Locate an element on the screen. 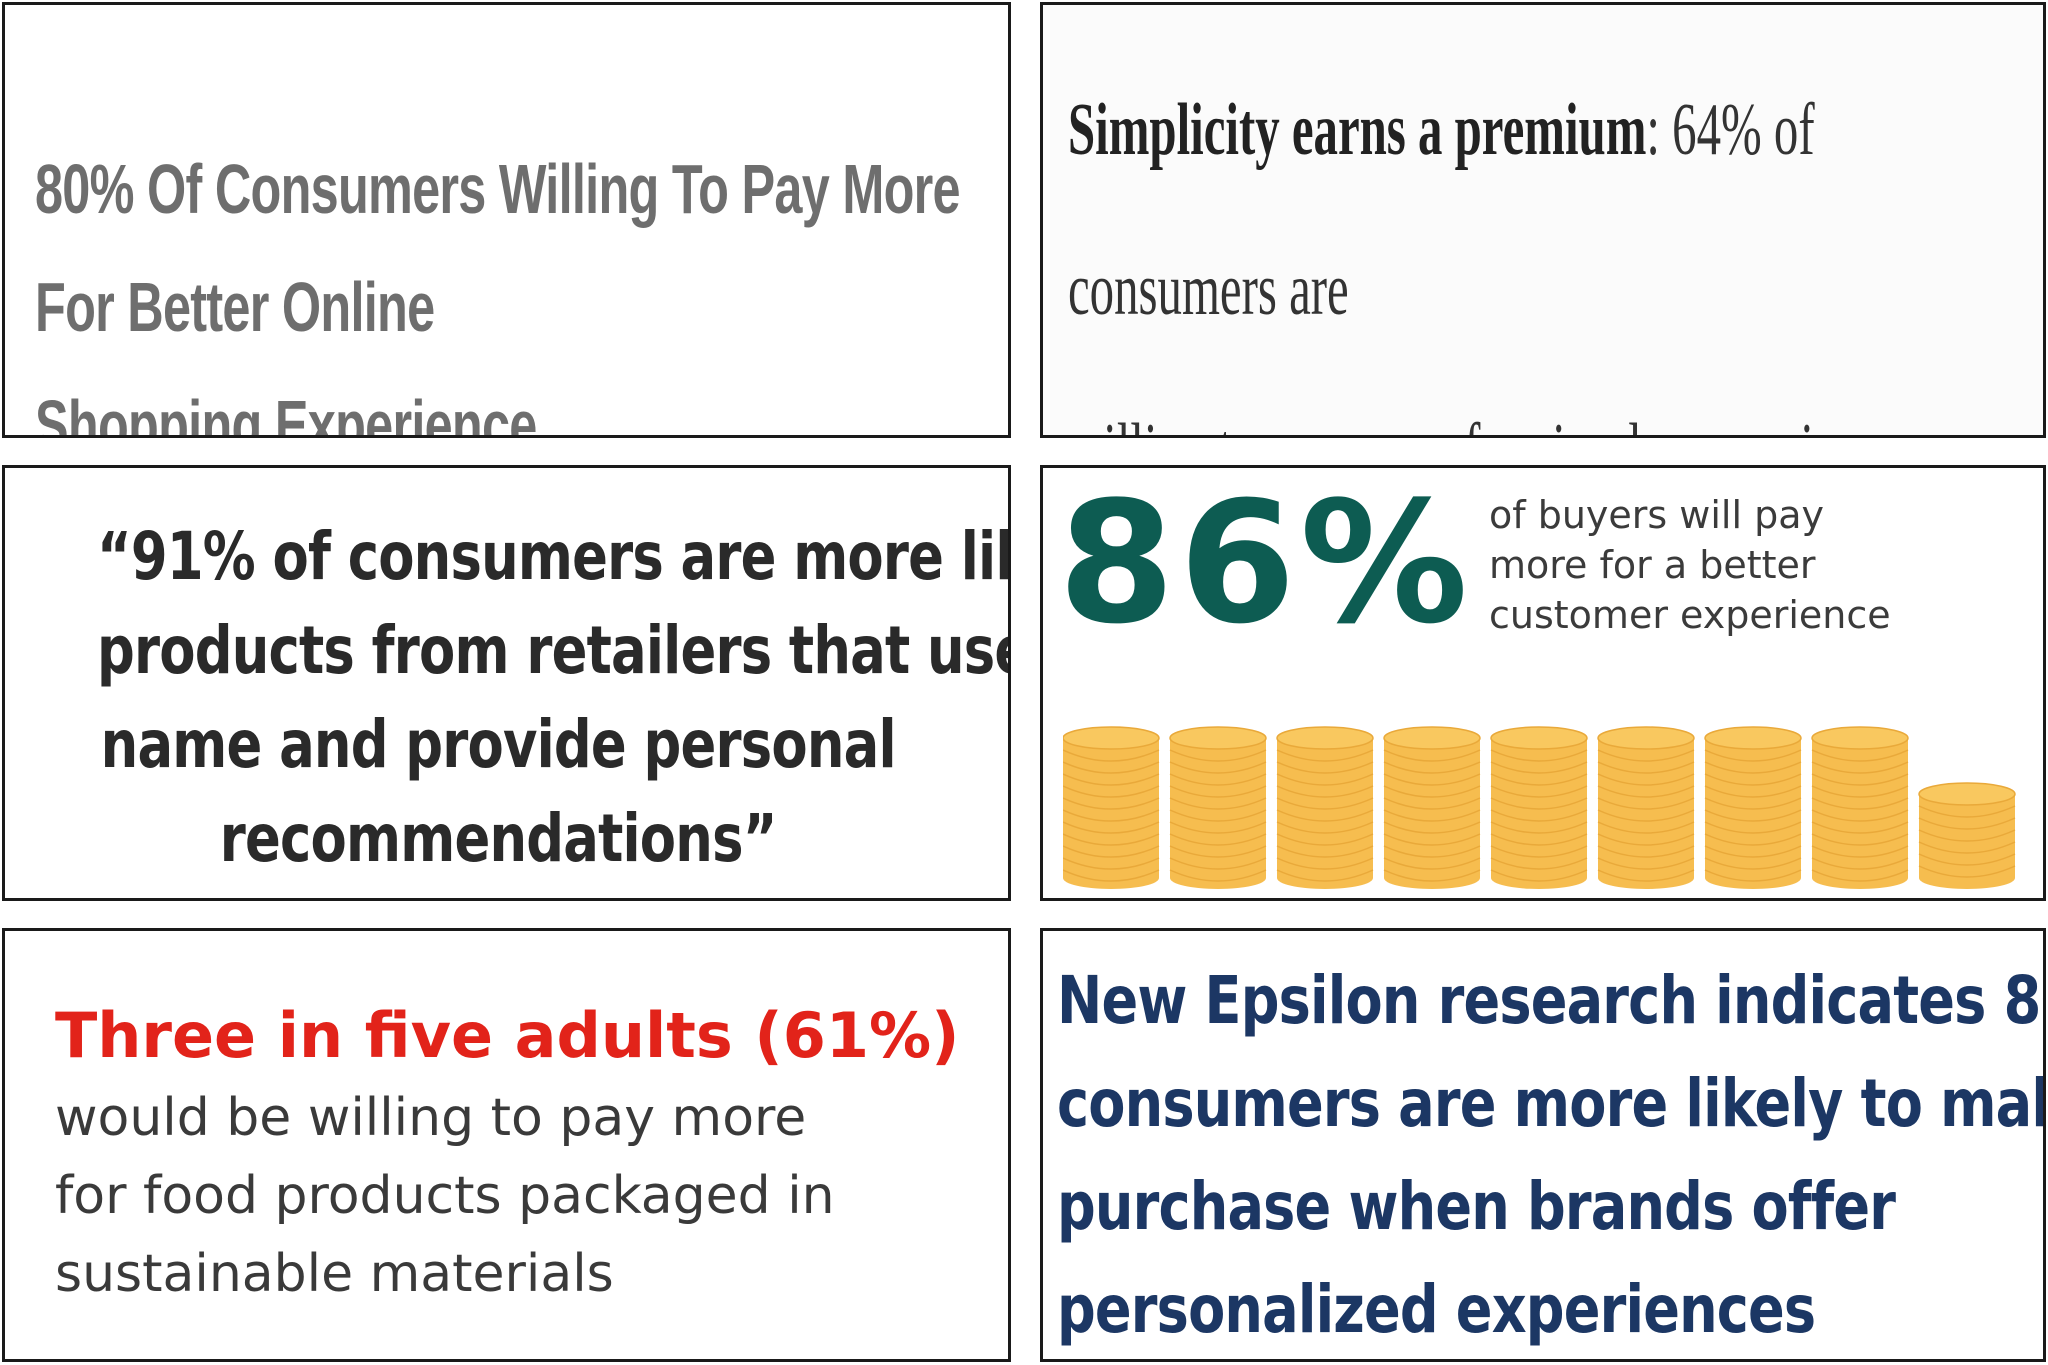 This screenshot has width=2048, height=1365. coin-stacks-graphic is located at coordinates (1539, 807).